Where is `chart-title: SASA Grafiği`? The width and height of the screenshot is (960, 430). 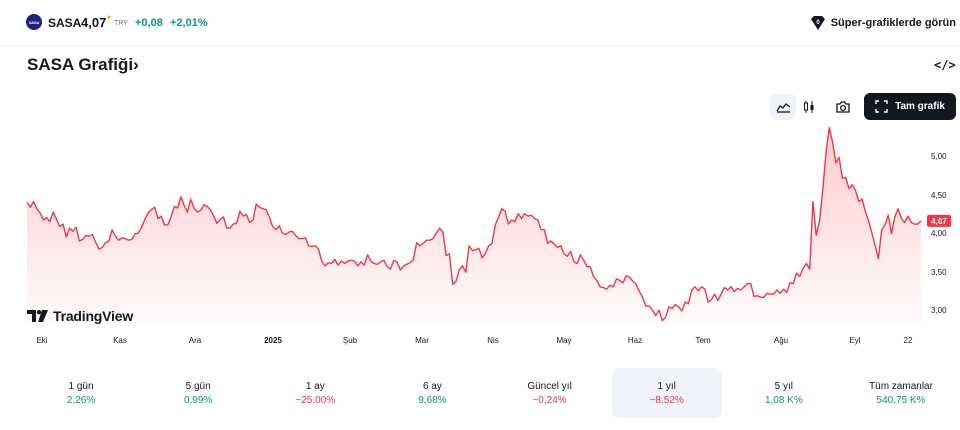 chart-title: SASA Grafiği is located at coordinates (80, 64).